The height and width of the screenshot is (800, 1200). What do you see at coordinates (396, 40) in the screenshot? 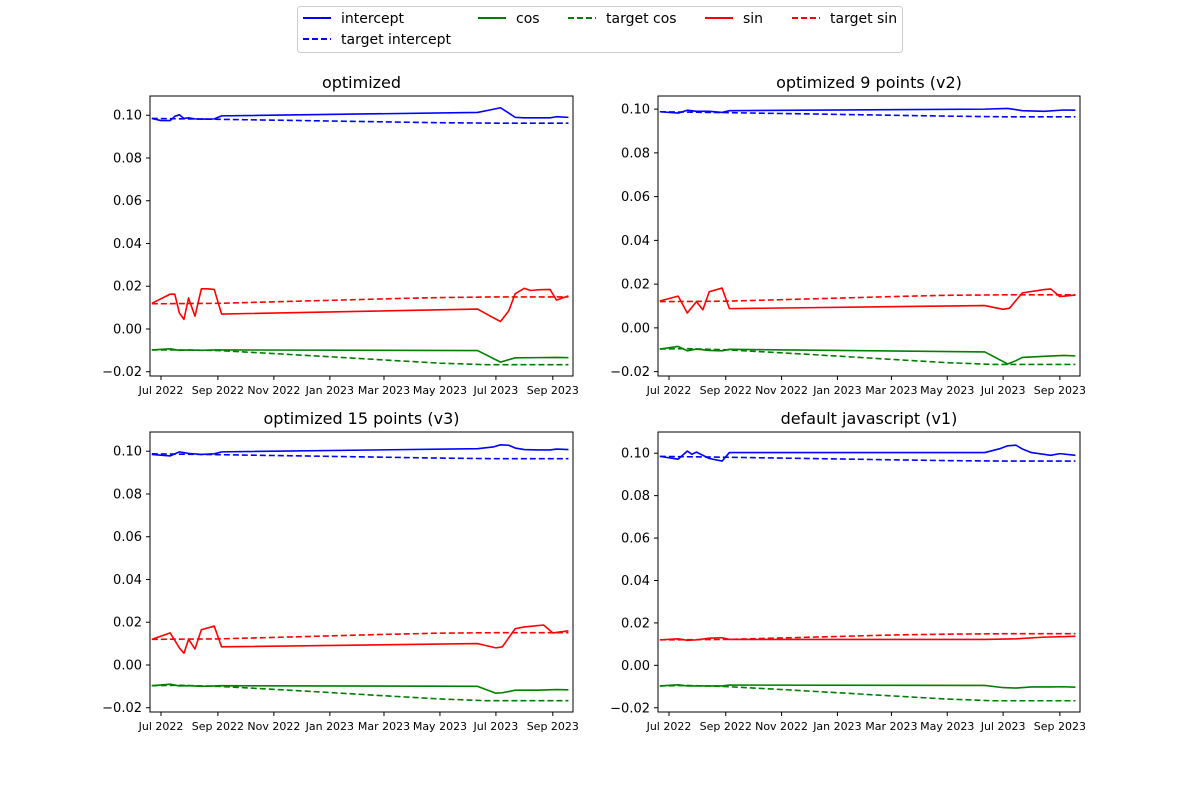
I see `legend-label: target intercept` at bounding box center [396, 40].